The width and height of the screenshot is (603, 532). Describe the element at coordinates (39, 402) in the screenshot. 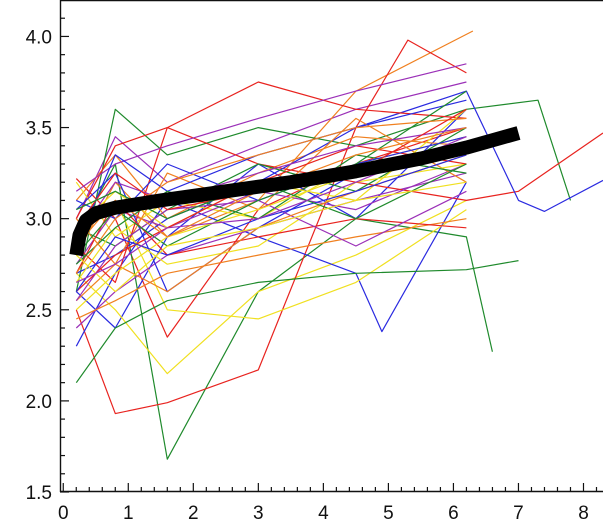

I see `y-tick-label: 2.0` at that location.